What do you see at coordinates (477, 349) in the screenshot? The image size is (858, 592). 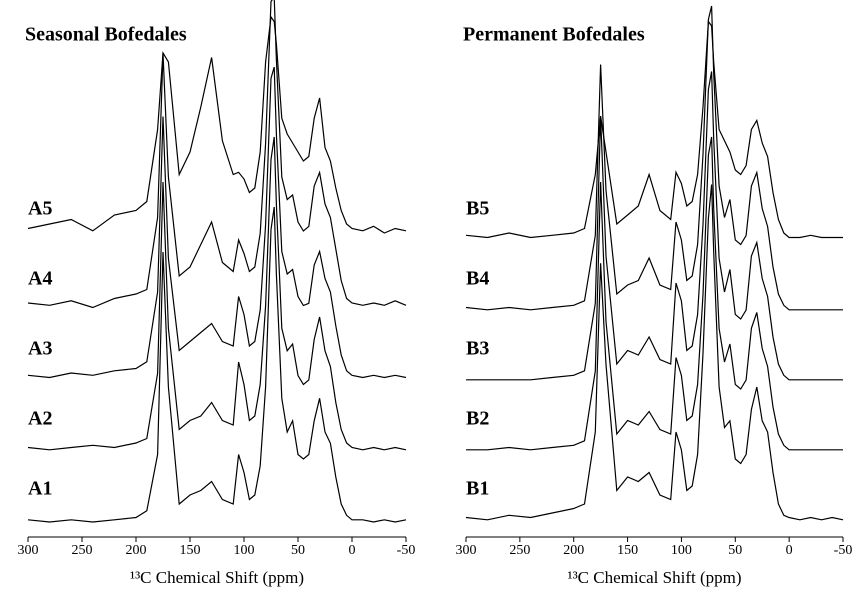 I see `series-label: B3` at bounding box center [477, 349].